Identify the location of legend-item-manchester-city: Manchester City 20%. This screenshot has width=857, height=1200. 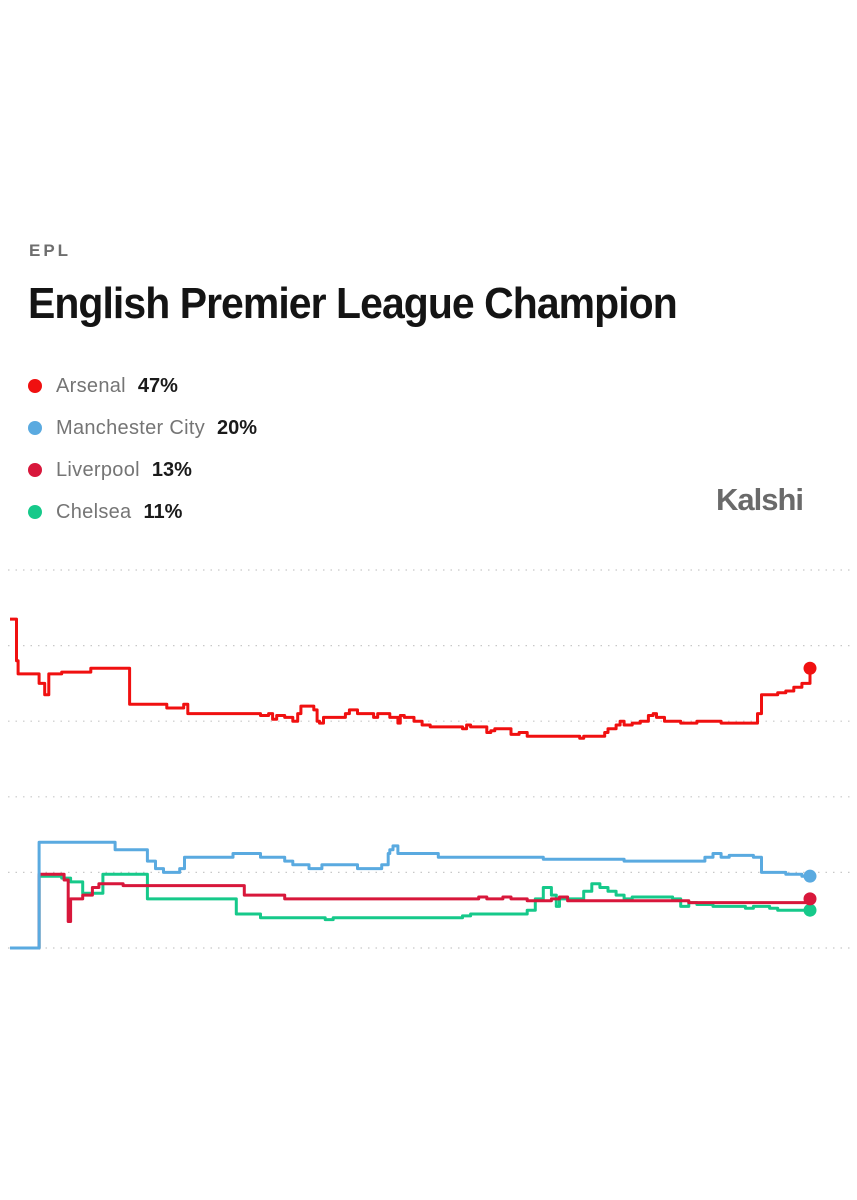
(142, 428).